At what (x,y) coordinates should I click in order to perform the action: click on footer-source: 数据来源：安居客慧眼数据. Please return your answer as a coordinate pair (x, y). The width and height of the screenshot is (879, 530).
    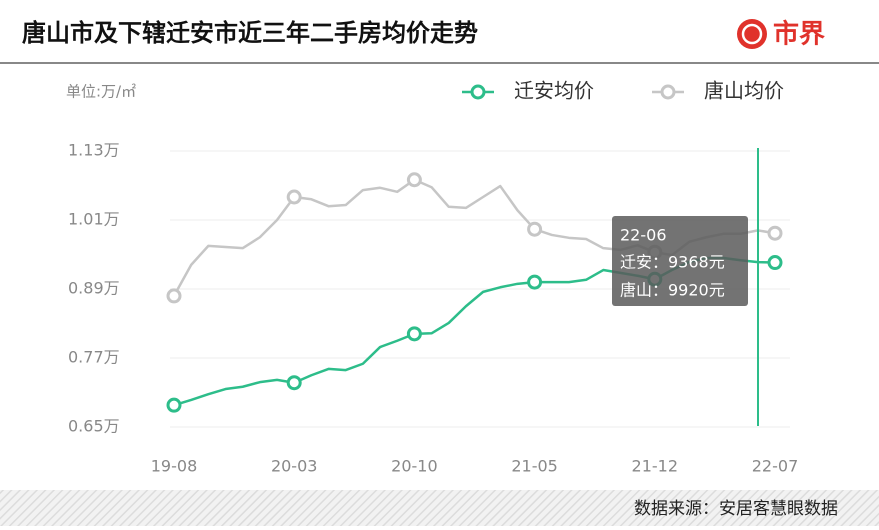
    Looking at the image, I should click on (736, 509).